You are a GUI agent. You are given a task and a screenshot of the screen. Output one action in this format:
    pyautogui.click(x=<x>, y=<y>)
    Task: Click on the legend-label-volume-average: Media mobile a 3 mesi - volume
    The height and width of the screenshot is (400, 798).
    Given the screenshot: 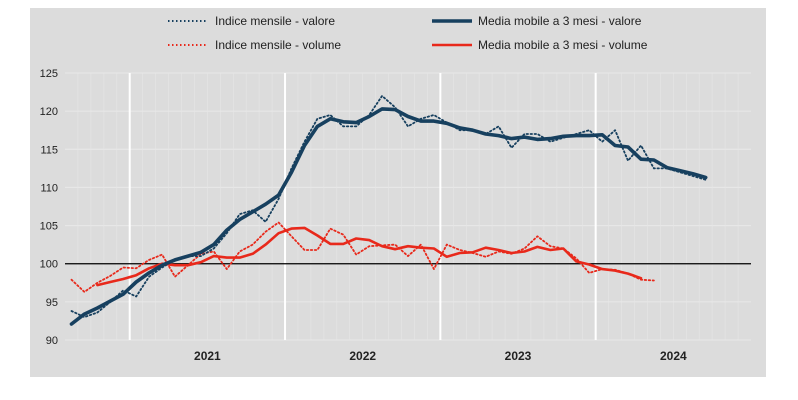 What is the action you would take?
    pyautogui.click(x=563, y=45)
    